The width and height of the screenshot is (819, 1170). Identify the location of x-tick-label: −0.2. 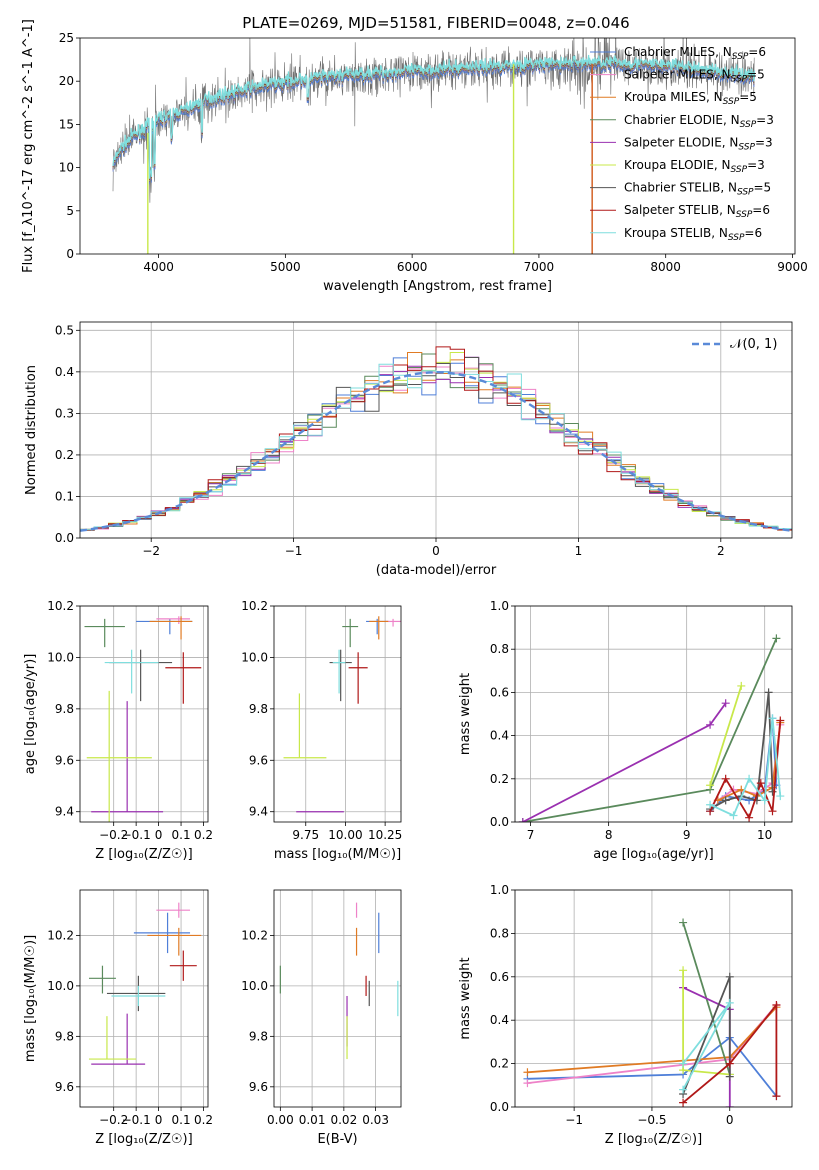
(113, 835).